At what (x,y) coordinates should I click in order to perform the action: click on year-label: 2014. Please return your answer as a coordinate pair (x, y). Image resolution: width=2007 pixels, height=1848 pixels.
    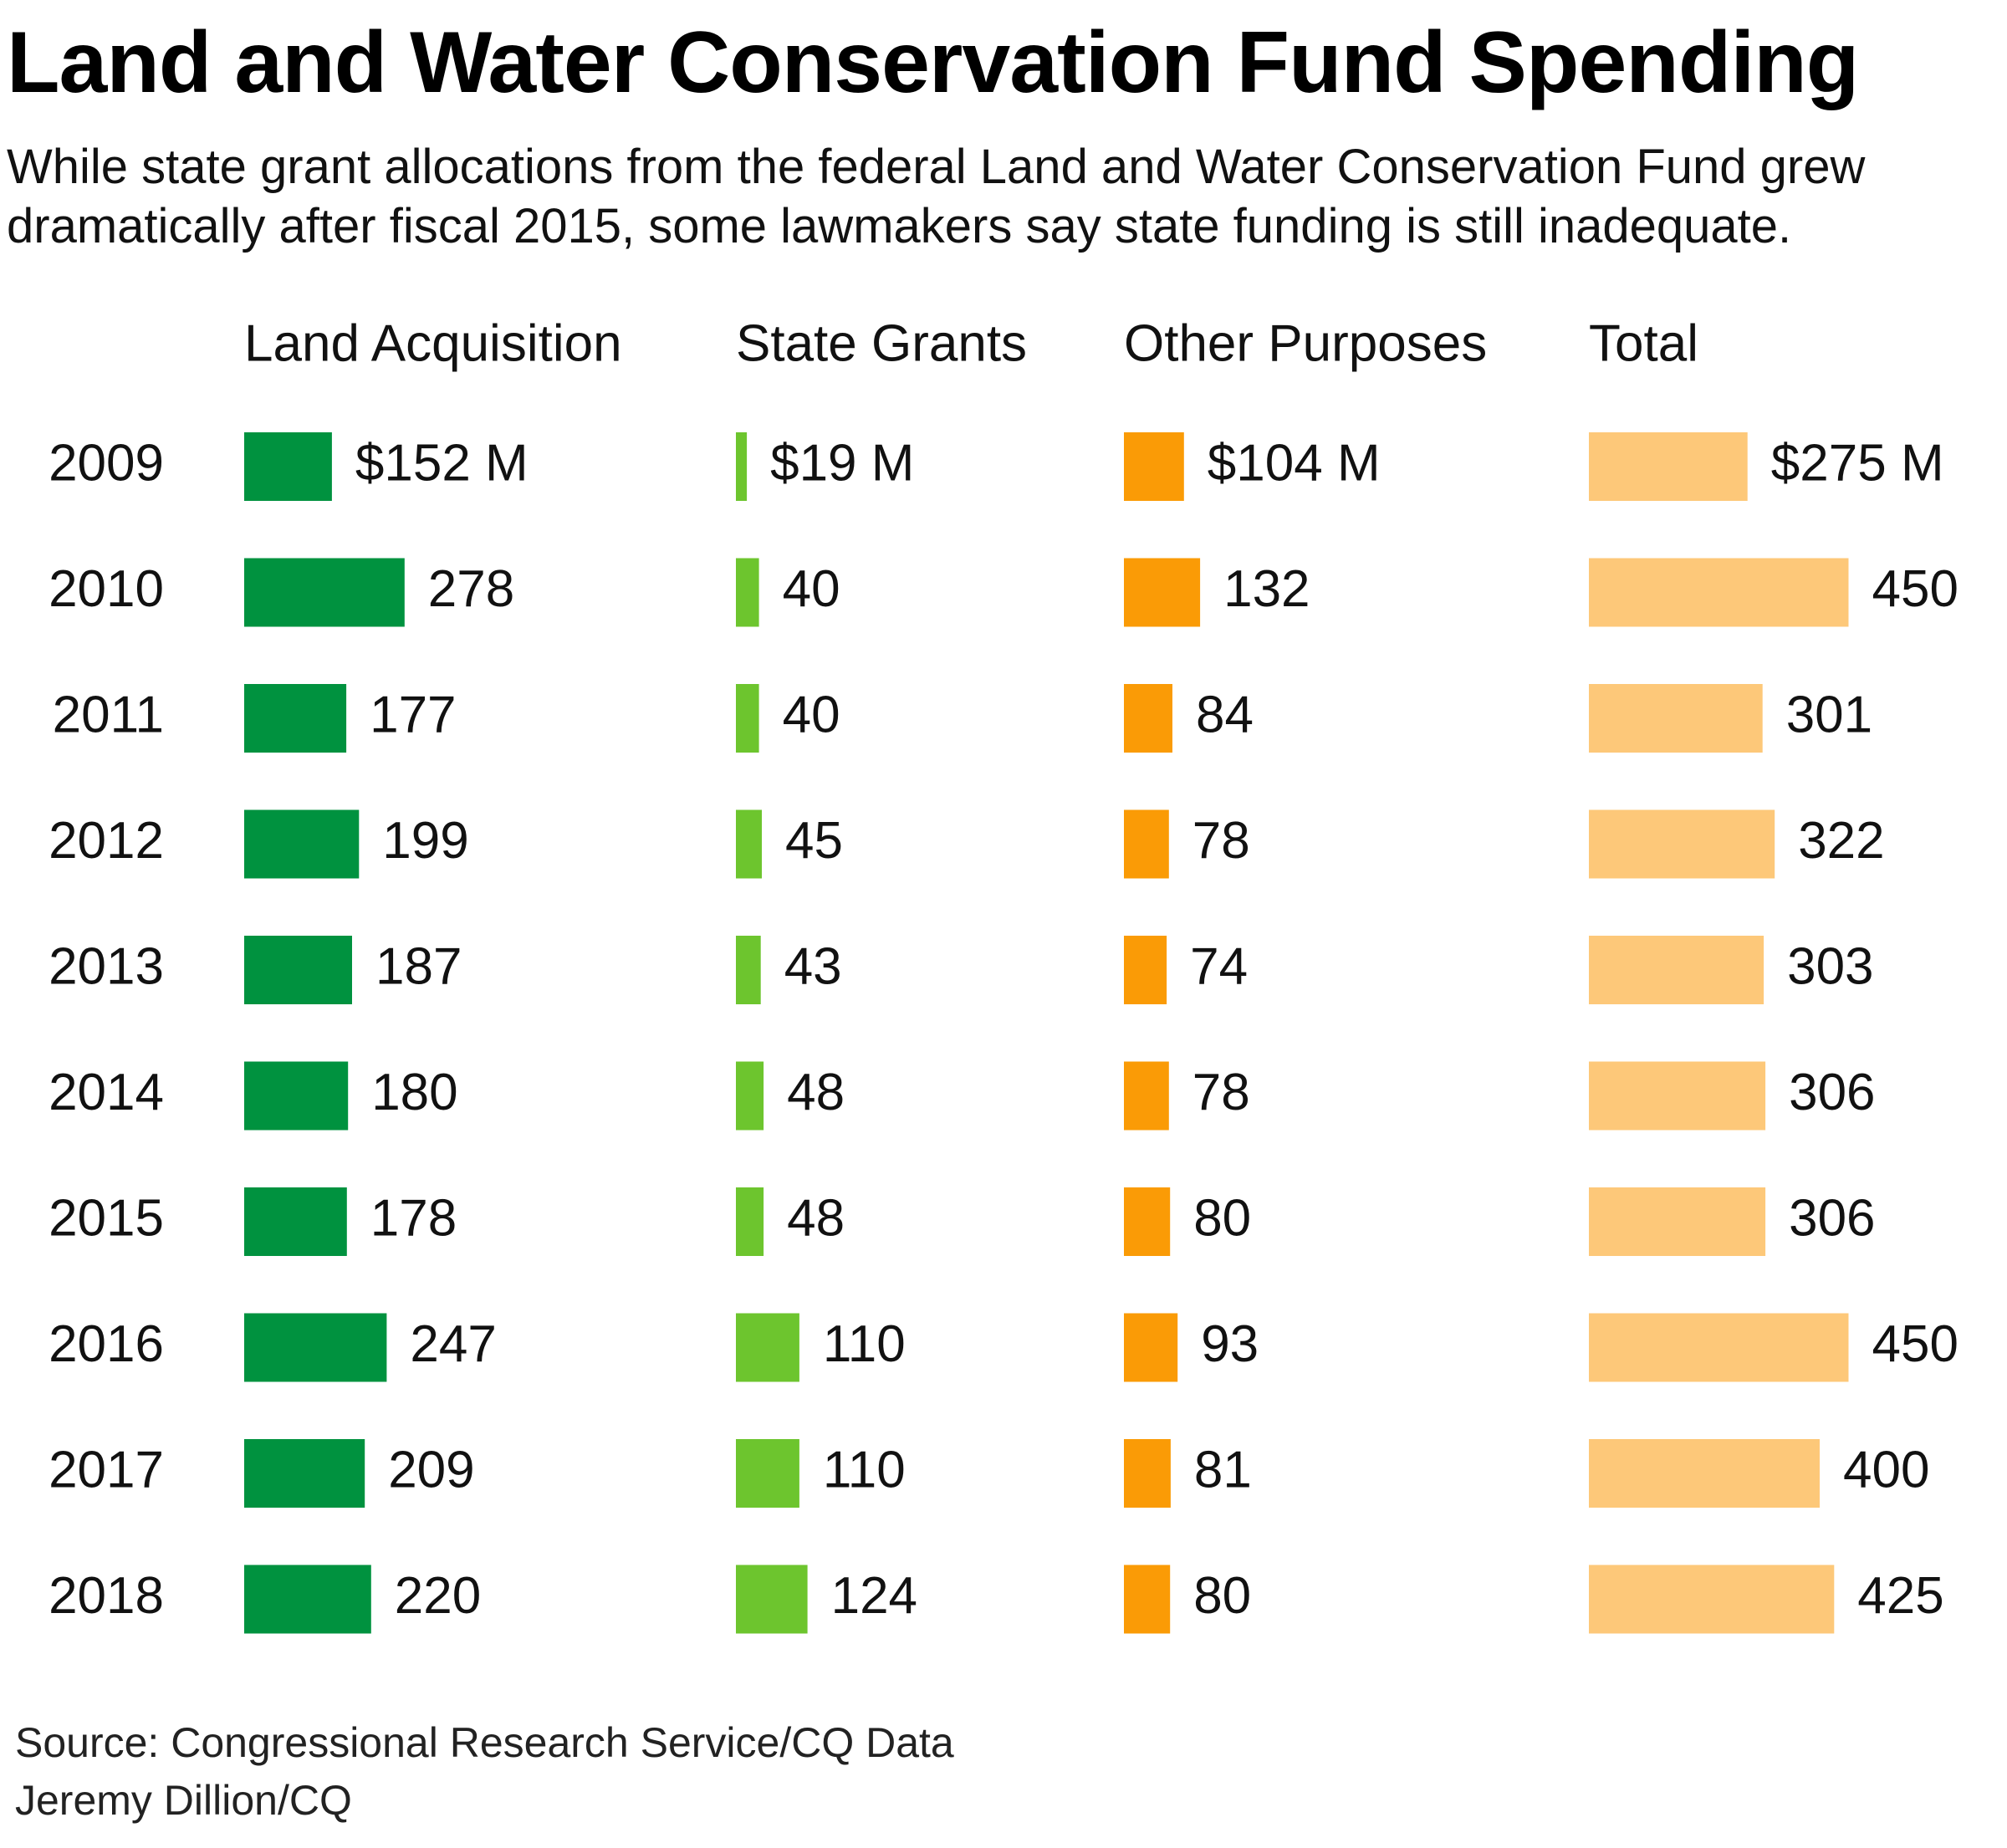
    Looking at the image, I should click on (107, 1092).